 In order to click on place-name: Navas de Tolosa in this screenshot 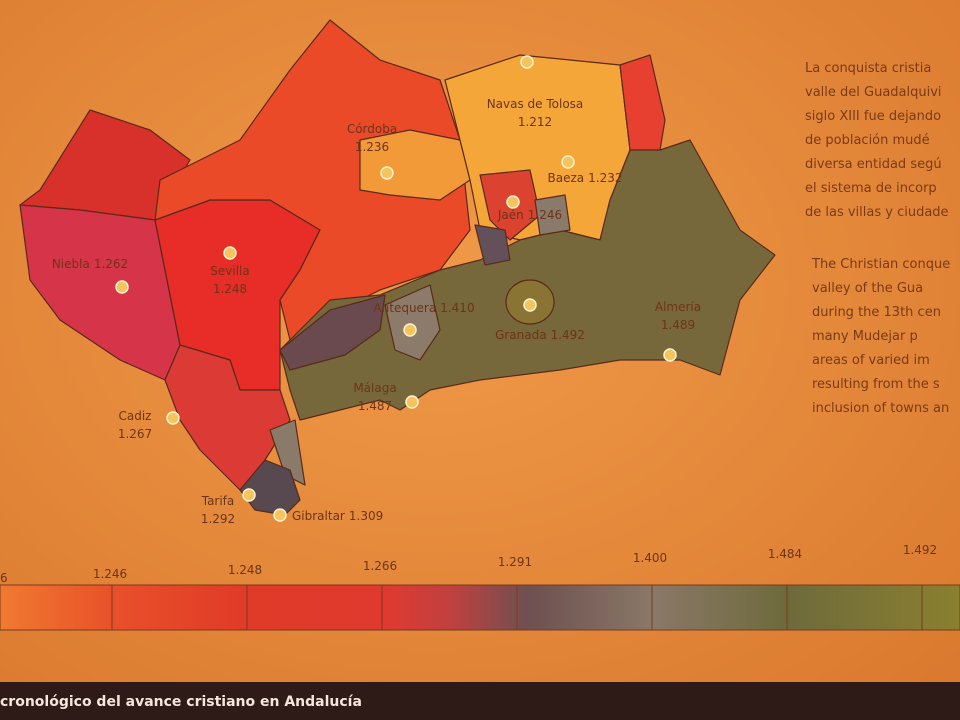, I will do `click(535, 104)`.